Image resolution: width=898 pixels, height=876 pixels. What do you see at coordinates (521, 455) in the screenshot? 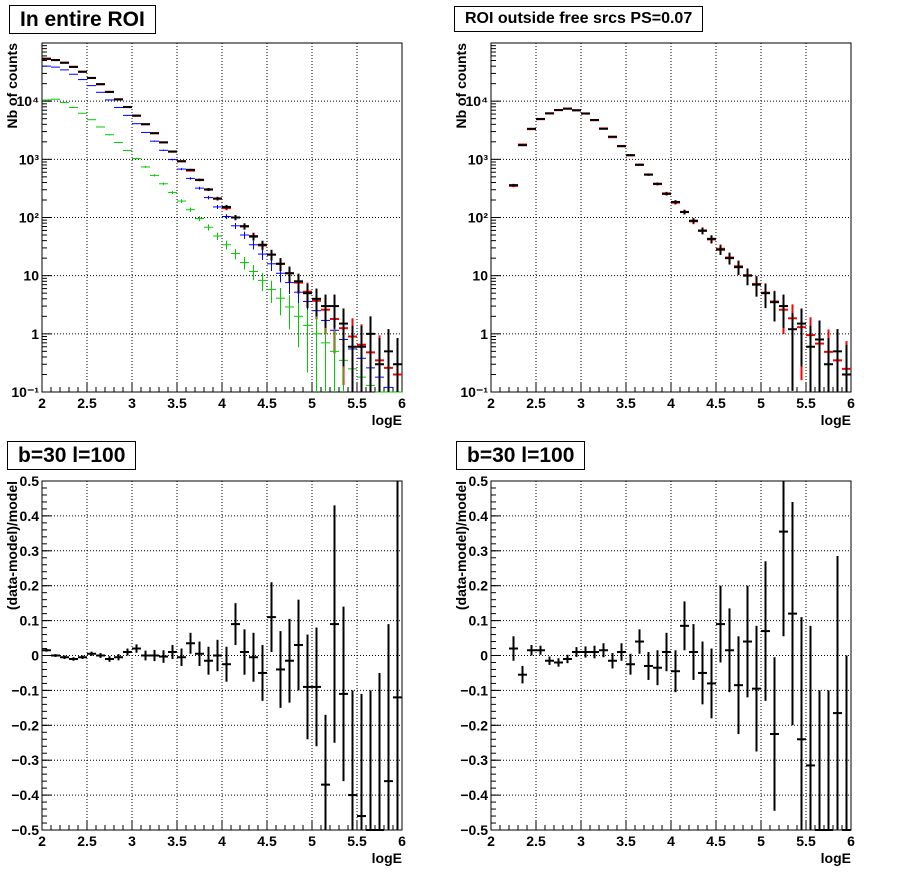
I see `panel-title-bottom-right: b=30 l=100` at bounding box center [521, 455].